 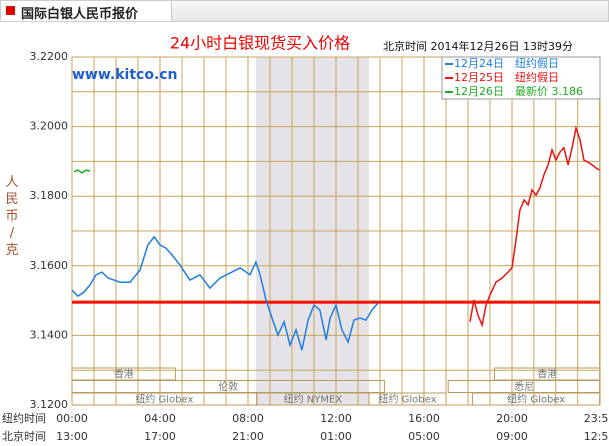 What do you see at coordinates (24, 436) in the screenshot?
I see `x2-row-label: 北京时间` at bounding box center [24, 436].